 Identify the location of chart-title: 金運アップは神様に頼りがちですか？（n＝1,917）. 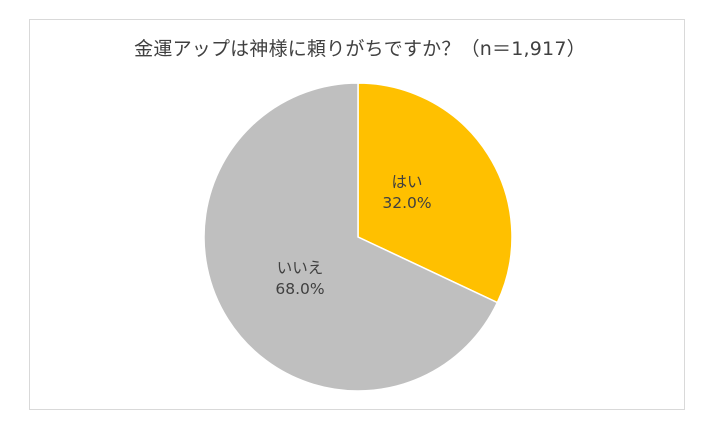
(360, 49).